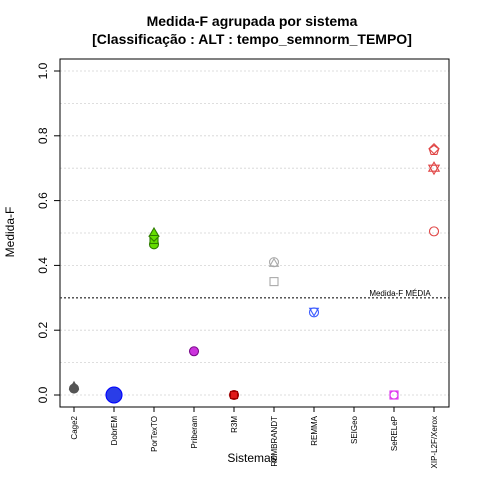  I want to click on y-tick-label: 0.6, so click(43, 200).